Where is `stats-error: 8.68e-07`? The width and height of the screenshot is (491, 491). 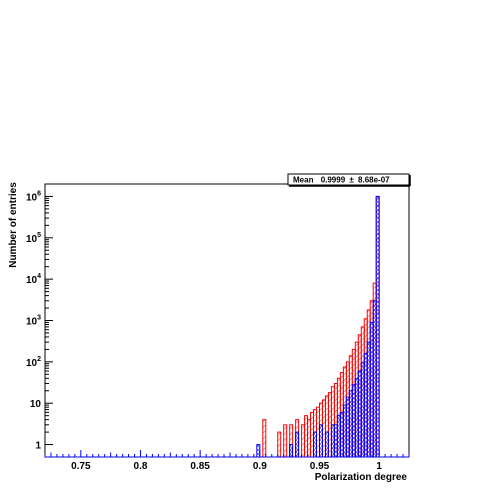
stats-error: 8.68e-07 is located at coordinates (374, 180).